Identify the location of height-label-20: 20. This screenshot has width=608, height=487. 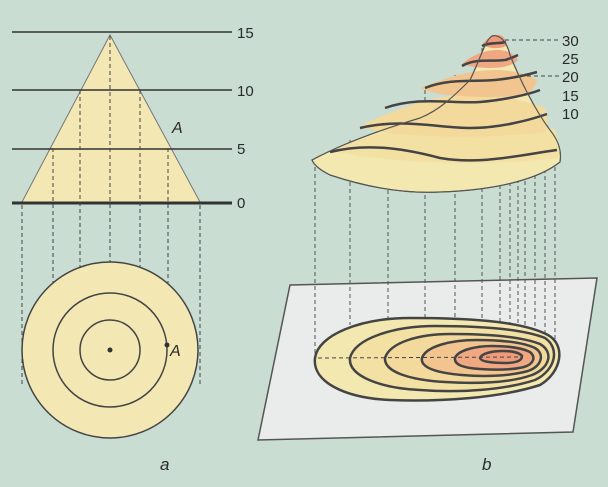
(570, 77).